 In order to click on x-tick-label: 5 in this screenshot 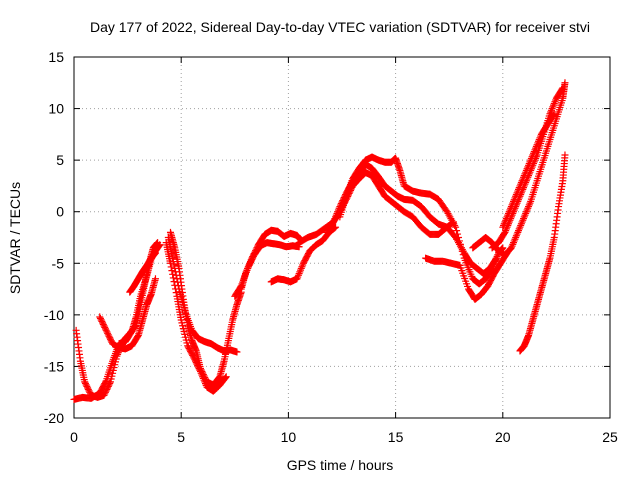, I will do `click(181, 437)`.